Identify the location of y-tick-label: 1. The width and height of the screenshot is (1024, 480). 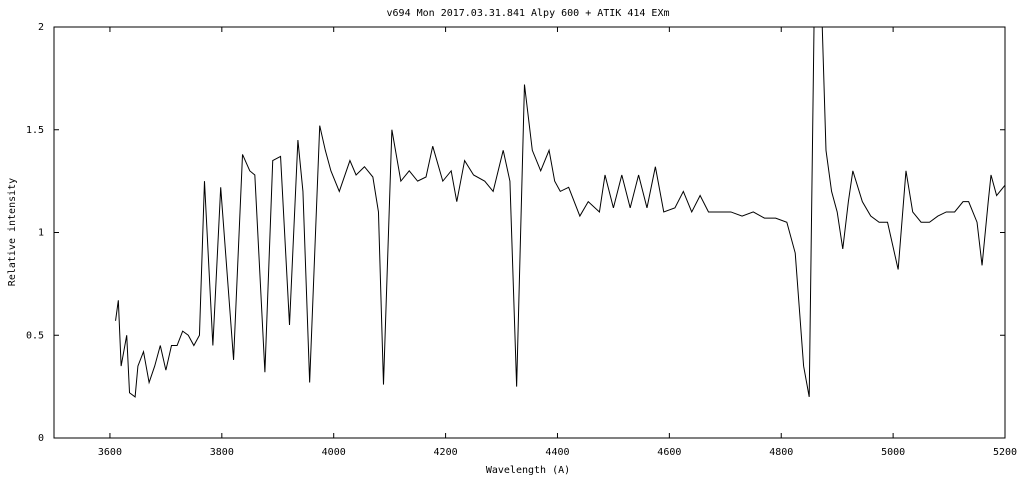
(41, 233).